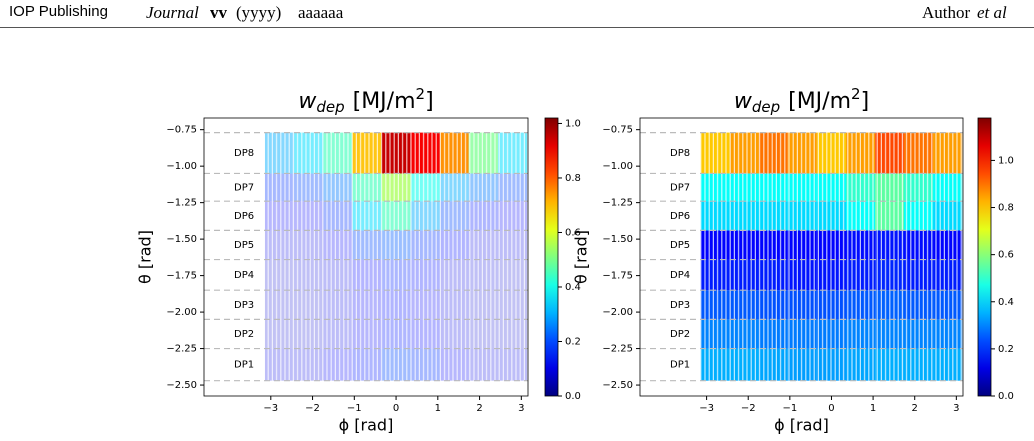 The height and width of the screenshot is (441, 1034). Describe the element at coordinates (946, 12) in the screenshot. I see `author: Author` at that location.